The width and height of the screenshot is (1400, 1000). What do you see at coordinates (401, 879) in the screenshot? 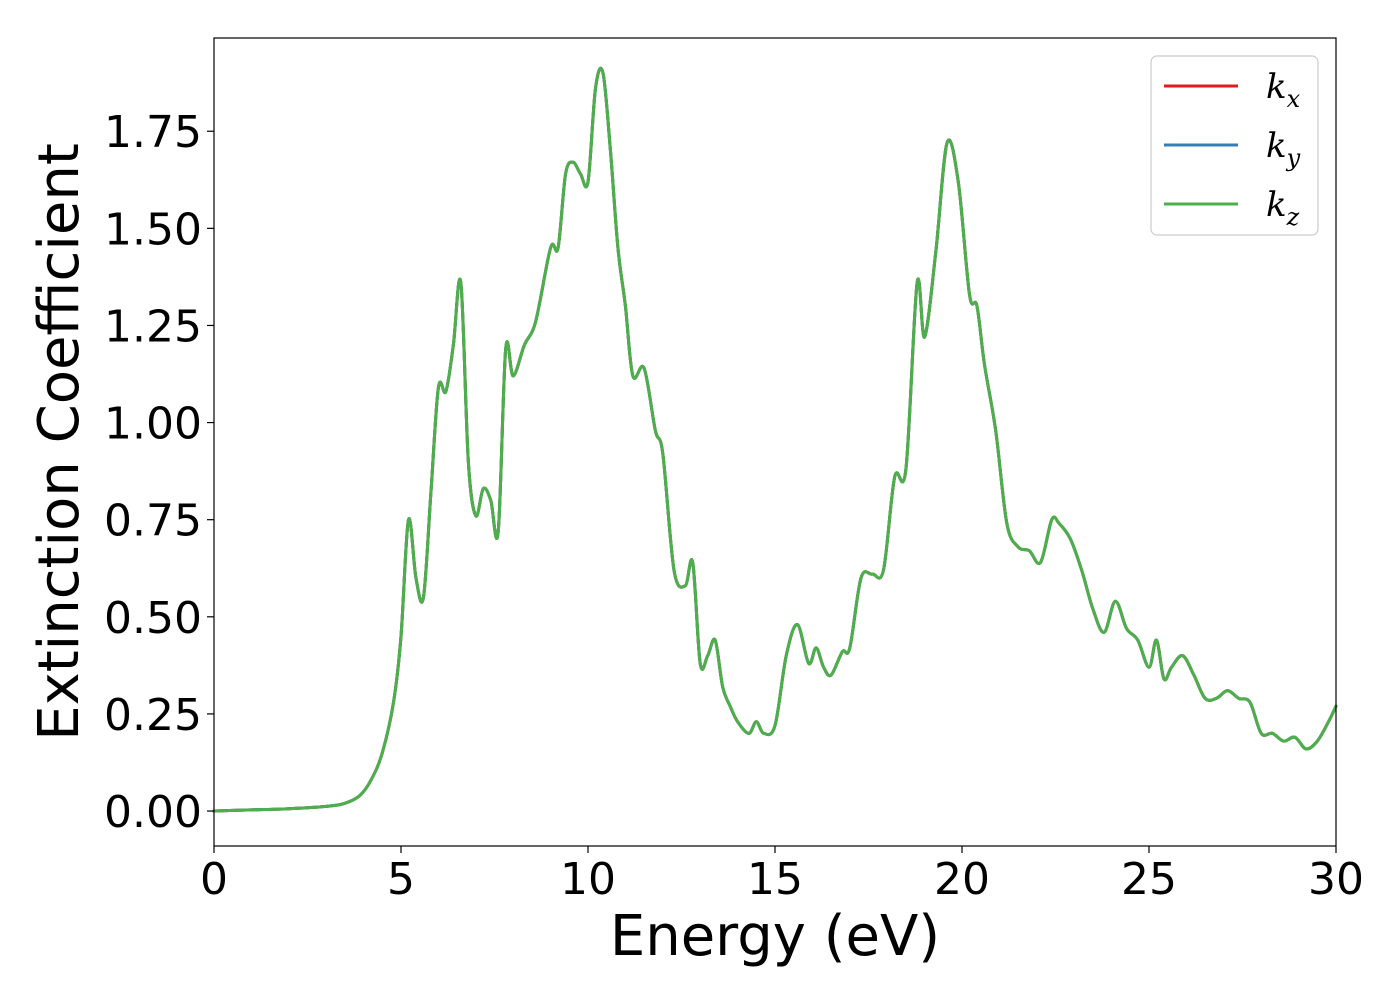
I see `x-tick-label: 5` at bounding box center [401, 879].